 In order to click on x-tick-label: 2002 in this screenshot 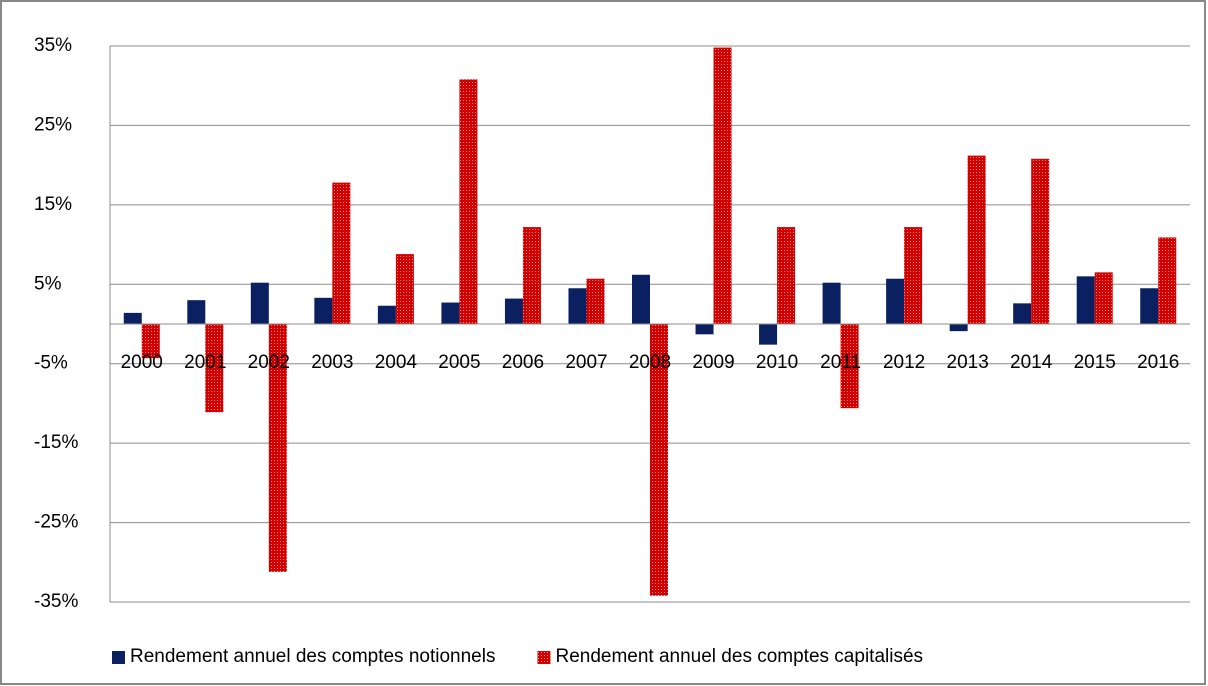, I will do `click(269, 362)`.